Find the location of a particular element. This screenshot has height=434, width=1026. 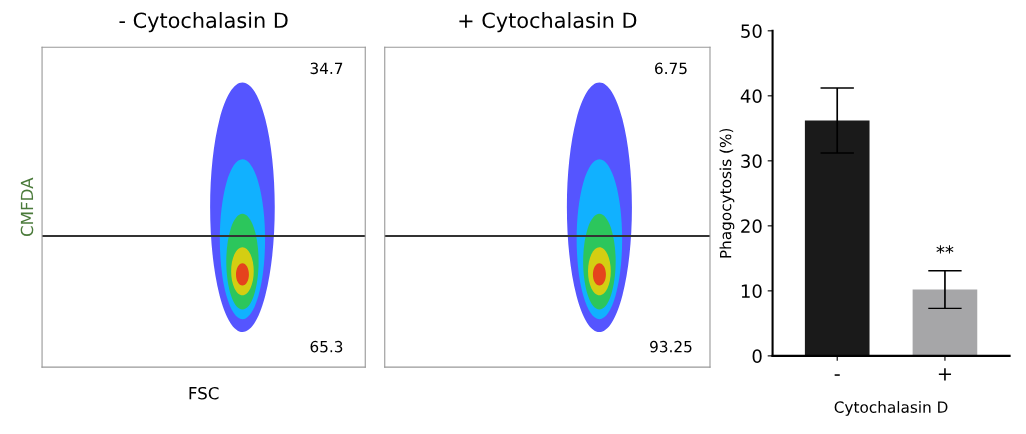

text: CMFDA is located at coordinates (27, 207).